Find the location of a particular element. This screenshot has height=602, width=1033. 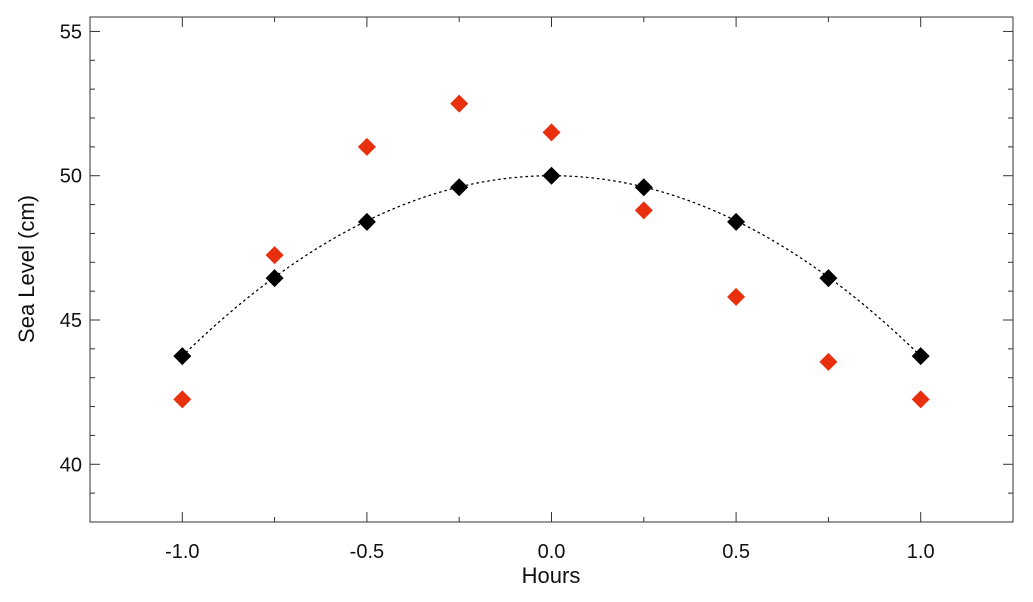

y-tick-label: 55 is located at coordinates (71, 32).